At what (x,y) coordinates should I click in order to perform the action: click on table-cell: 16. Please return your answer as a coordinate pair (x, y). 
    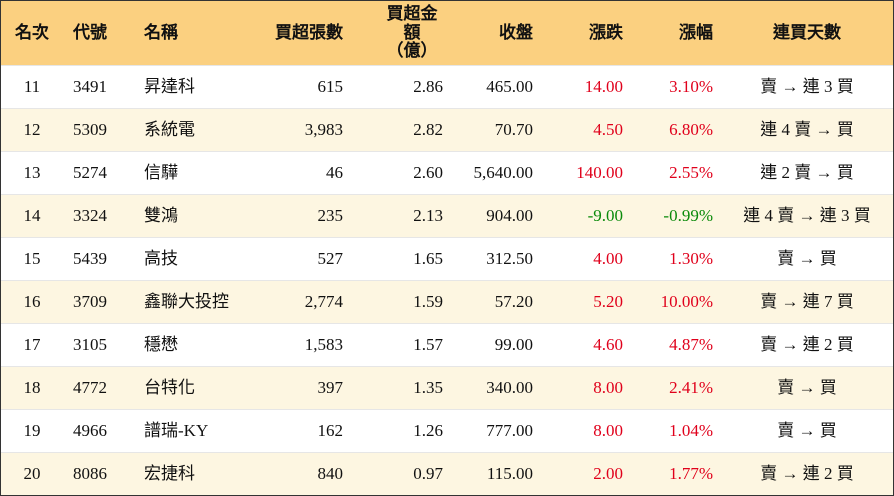
    Looking at the image, I should click on (32, 301).